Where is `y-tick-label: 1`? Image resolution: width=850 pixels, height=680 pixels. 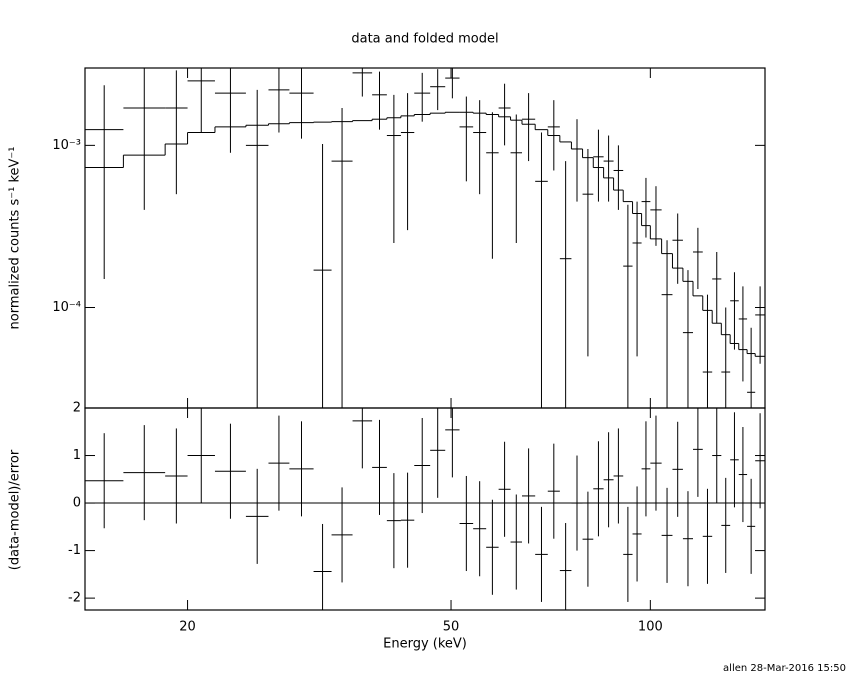 y-tick-label: 1 is located at coordinates (77, 455).